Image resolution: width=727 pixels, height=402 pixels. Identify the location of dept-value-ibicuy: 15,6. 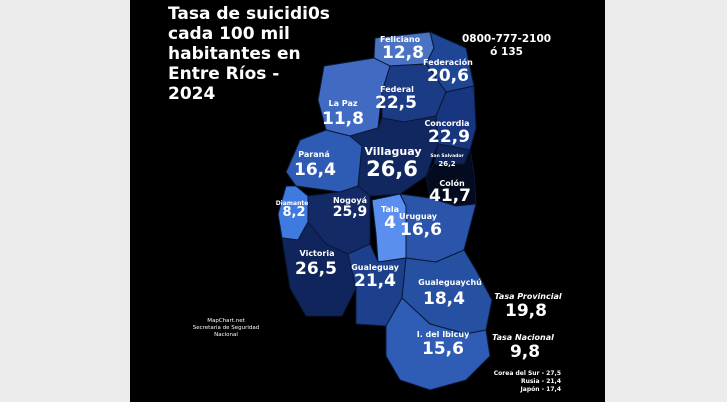
(443, 349).